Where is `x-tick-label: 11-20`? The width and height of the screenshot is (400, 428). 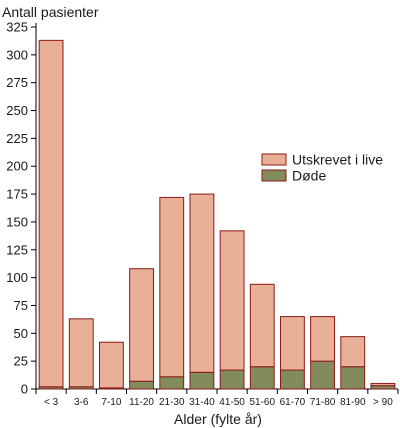
x-tick-label: 11-20 is located at coordinates (141, 402).